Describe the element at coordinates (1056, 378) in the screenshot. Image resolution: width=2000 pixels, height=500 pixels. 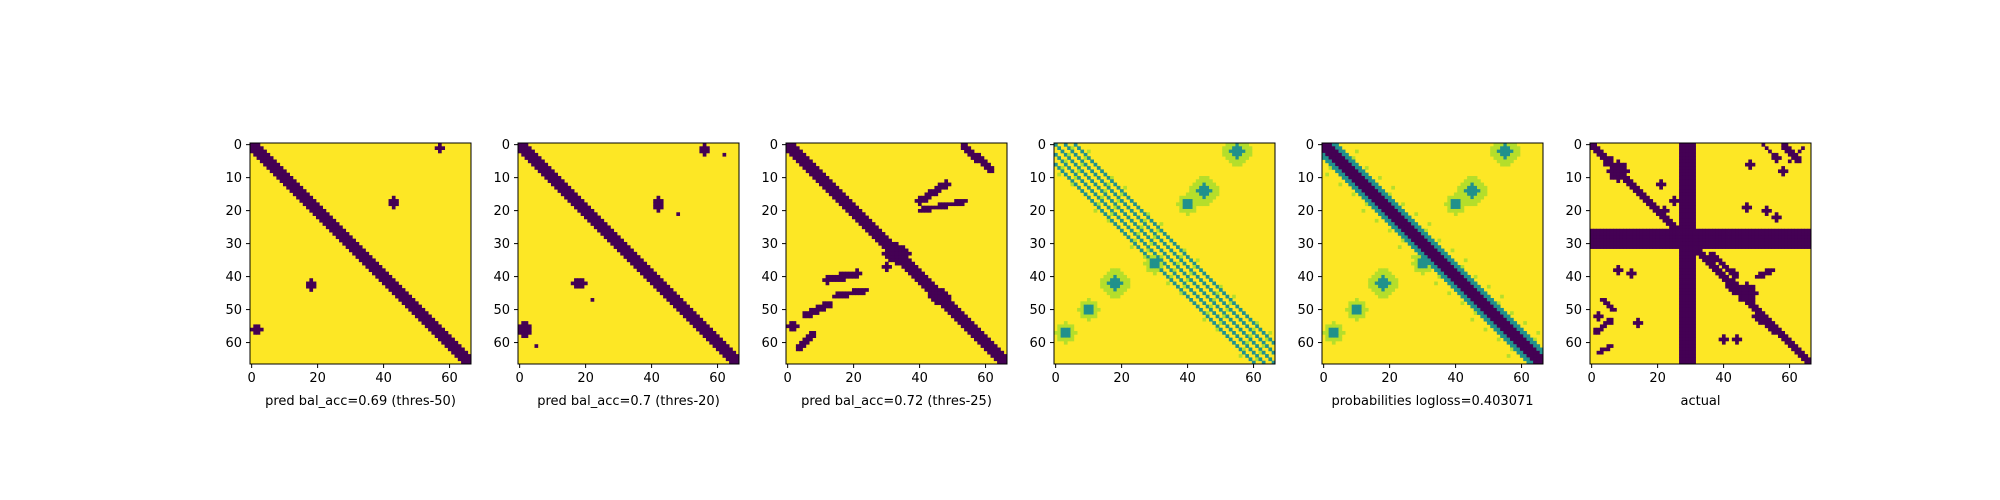
I see `x-tick-label: 0` at that location.